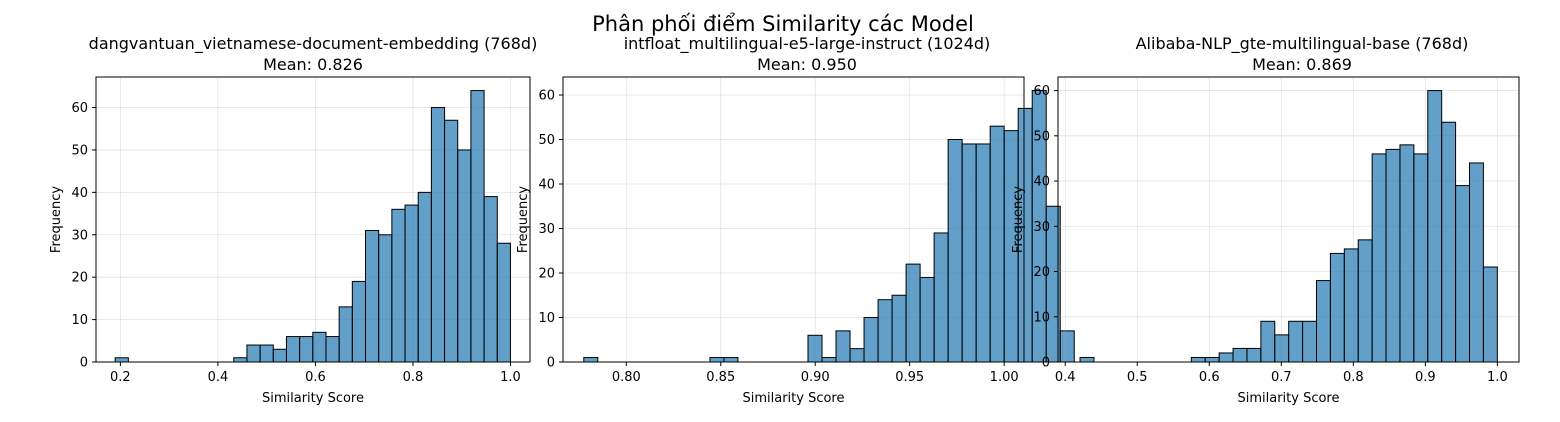 The image size is (1560, 422). I want to click on x-tick-label: 0.2, so click(120, 377).